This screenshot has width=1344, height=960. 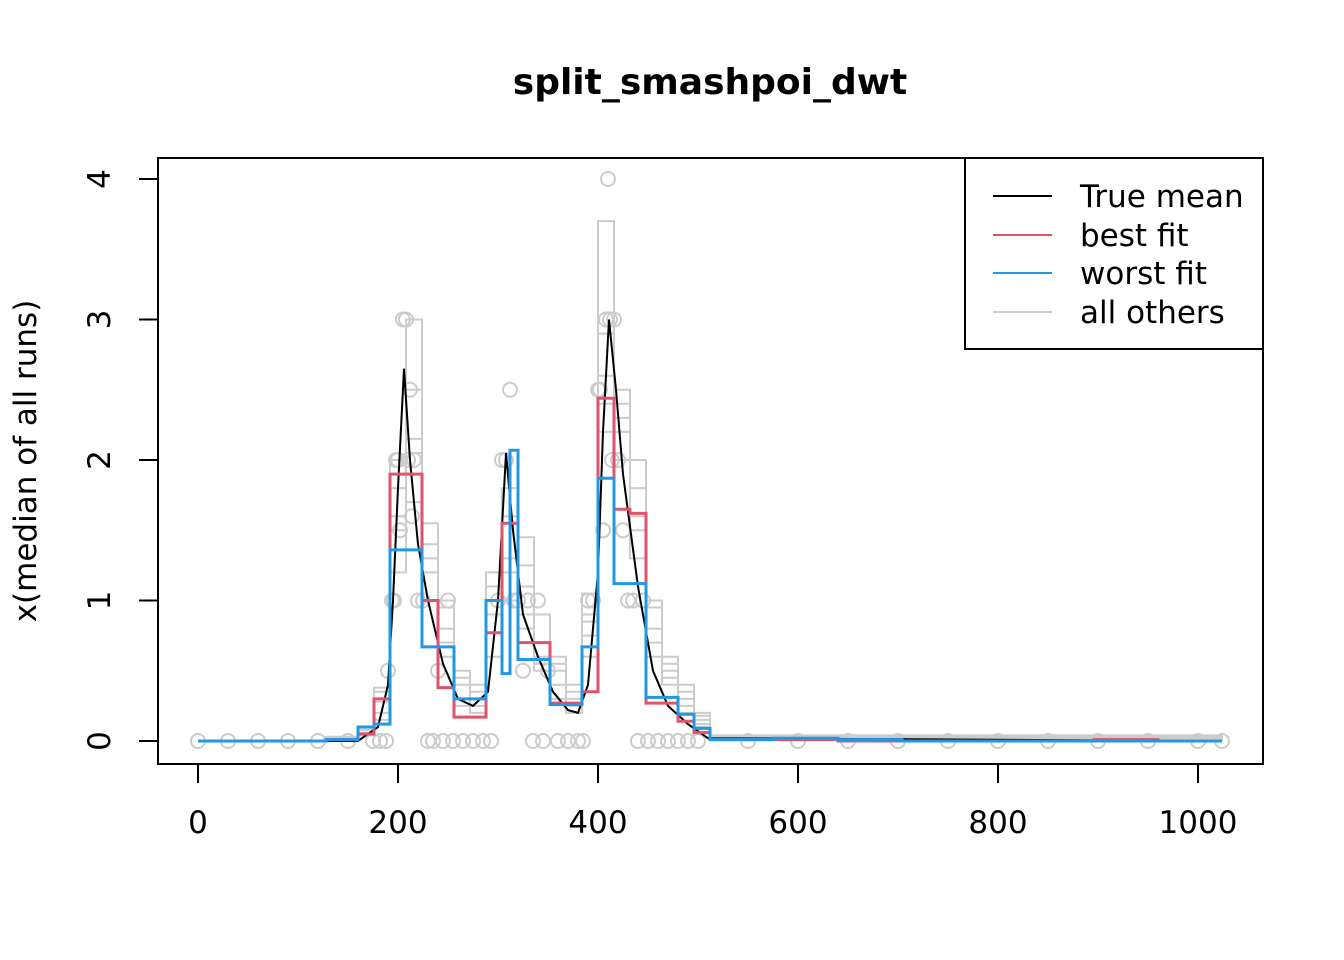 What do you see at coordinates (1161, 197) in the screenshot?
I see `legend-label-true-mean: True mean` at bounding box center [1161, 197].